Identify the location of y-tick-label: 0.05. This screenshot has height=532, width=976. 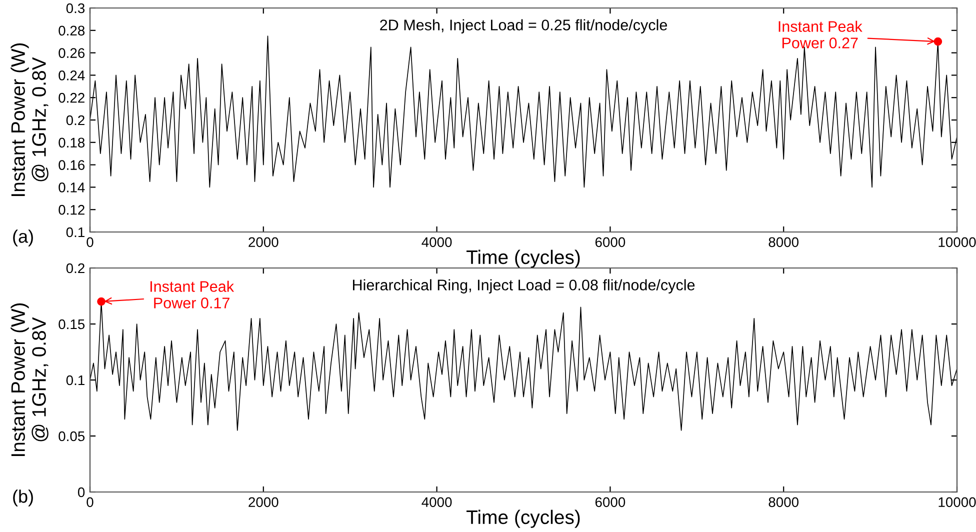
(71, 436).